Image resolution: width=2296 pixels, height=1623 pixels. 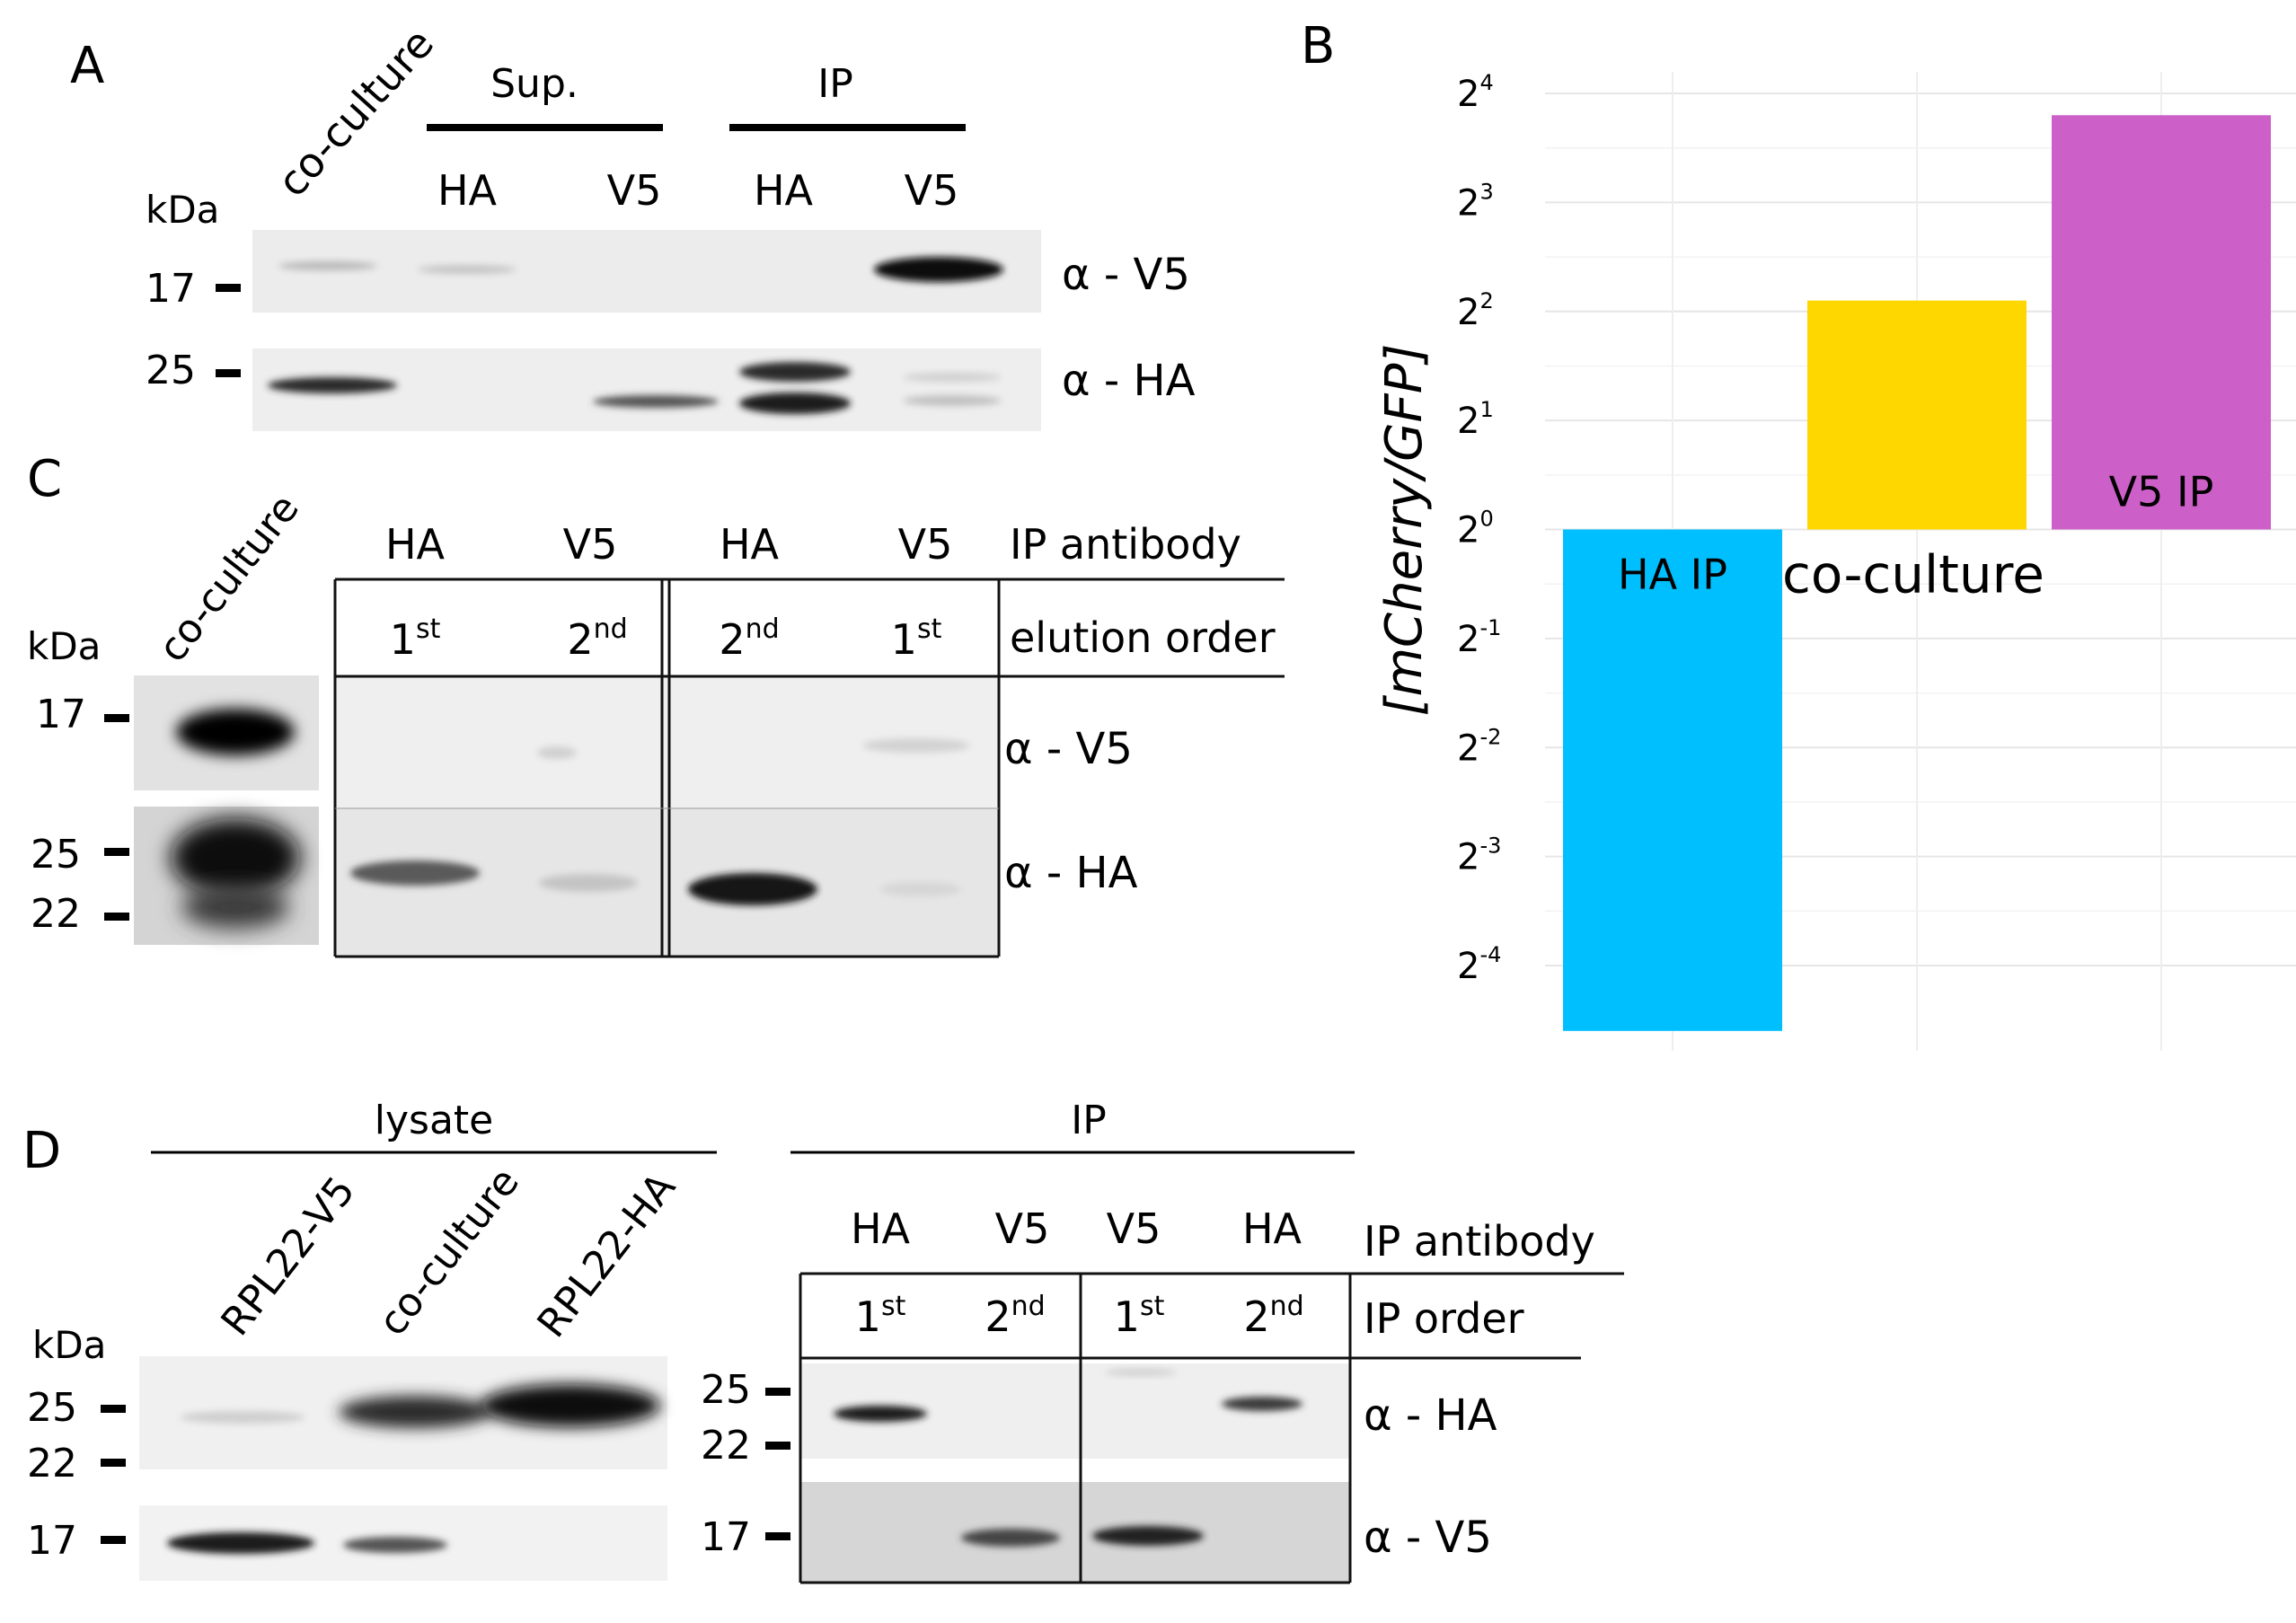 I want to click on ip-marker-25: 25, so click(x=726, y=1390).